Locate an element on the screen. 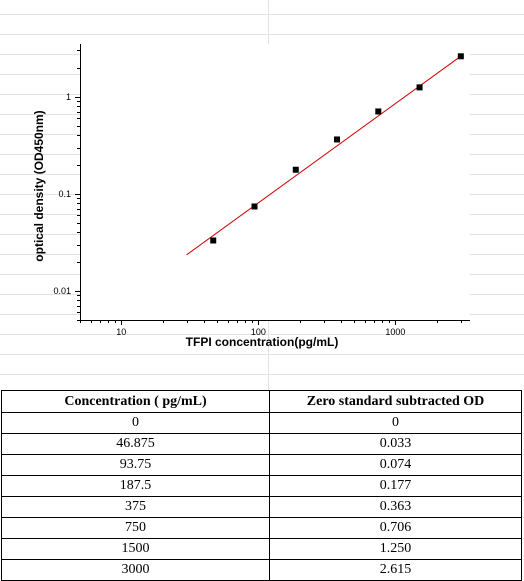  table-row: 0 0 is located at coordinates (261, 423).